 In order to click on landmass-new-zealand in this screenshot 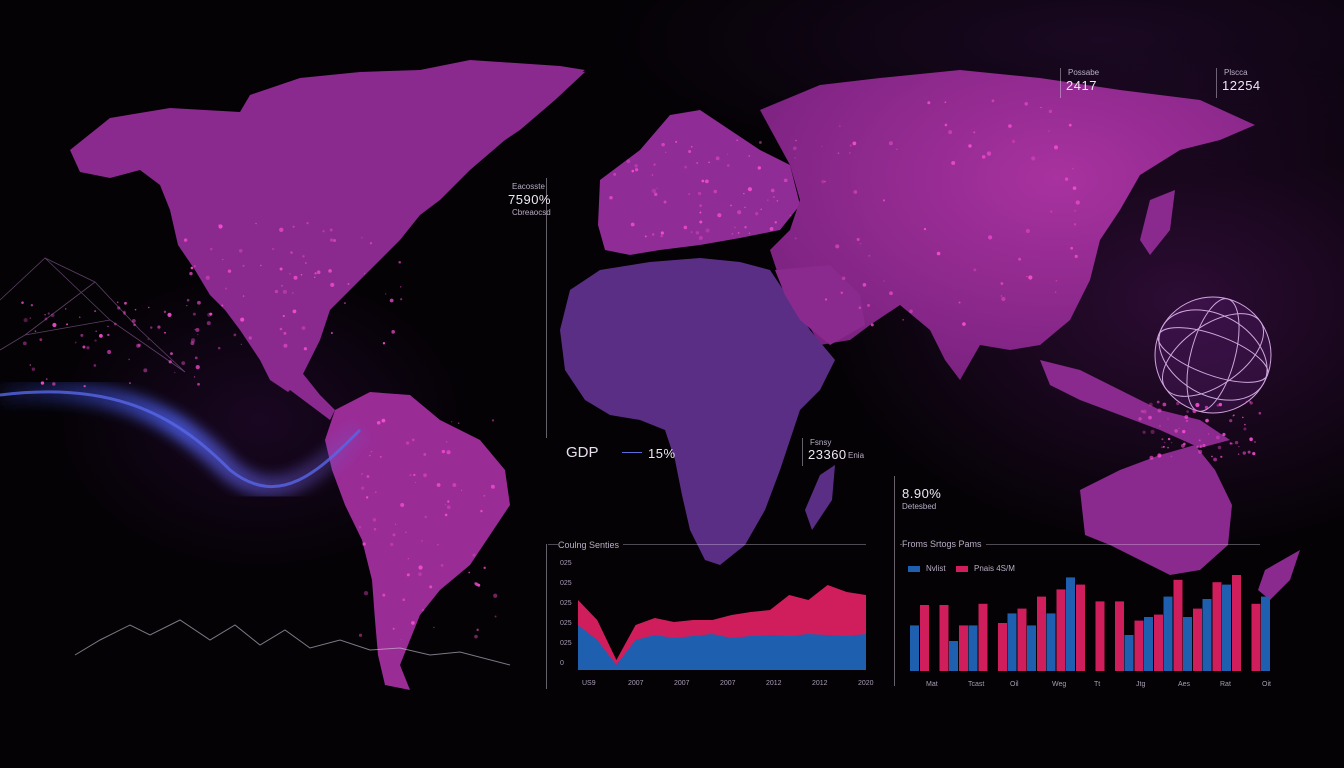, I will do `click(1279, 575)`.